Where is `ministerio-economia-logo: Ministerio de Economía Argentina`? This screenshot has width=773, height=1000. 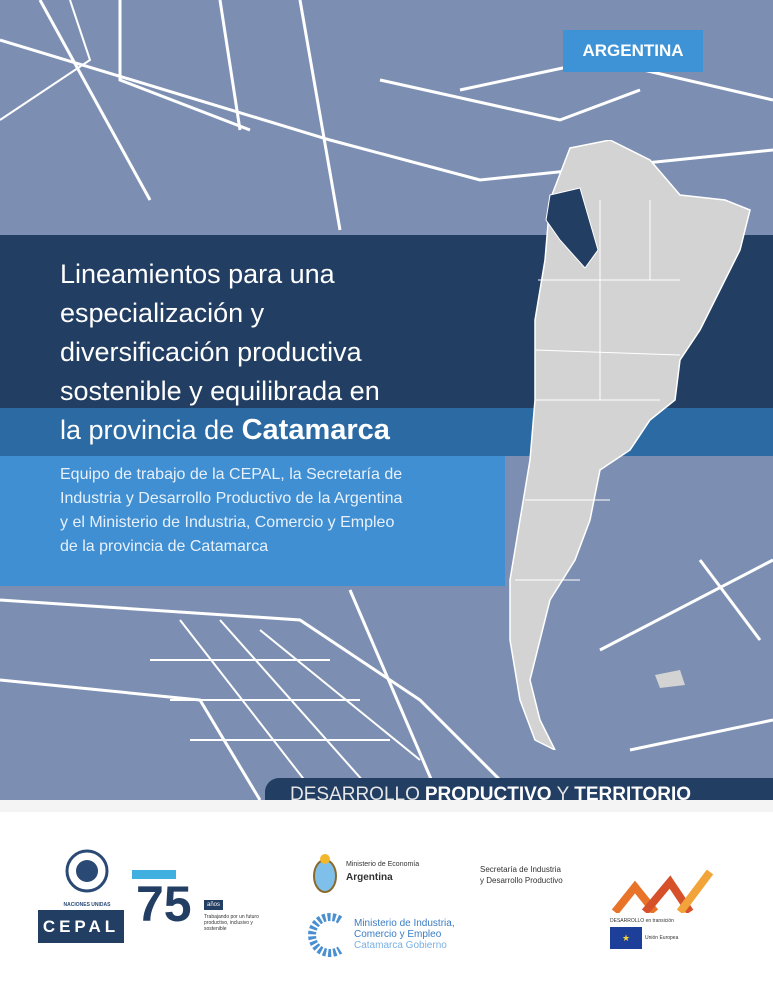
ministerio-economia-logo: Ministerio de Economía Argentina is located at coordinates (365, 876).